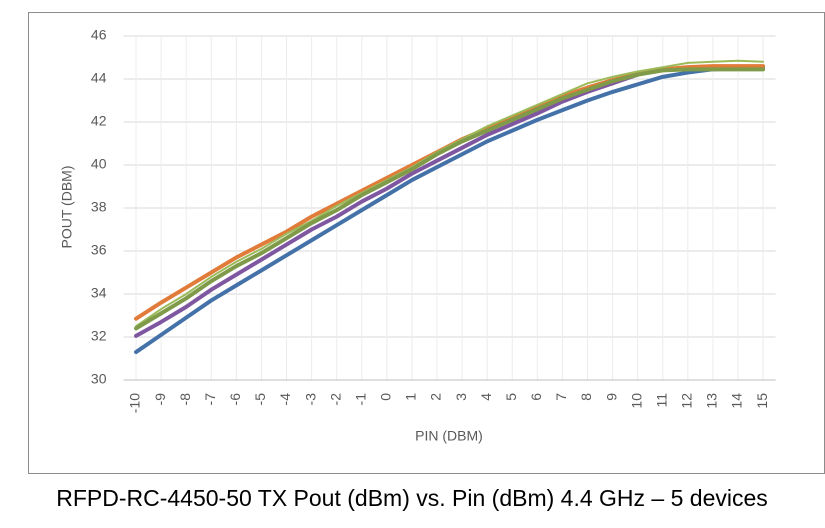 The width and height of the screenshot is (825, 528). Describe the element at coordinates (99, 207) in the screenshot. I see `y-tick-label: 38` at that location.